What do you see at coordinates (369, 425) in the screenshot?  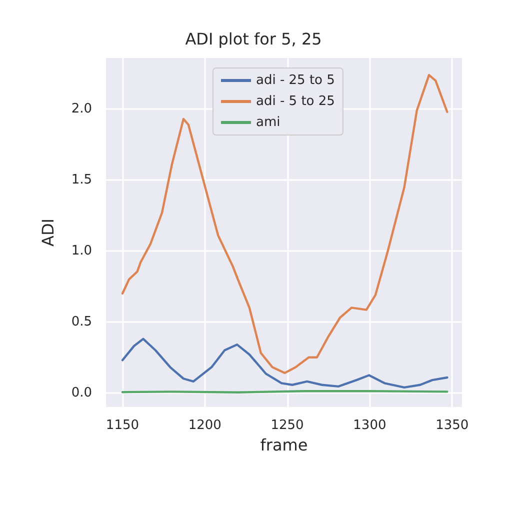 I see `x-tick-label: 1300` at bounding box center [369, 425].